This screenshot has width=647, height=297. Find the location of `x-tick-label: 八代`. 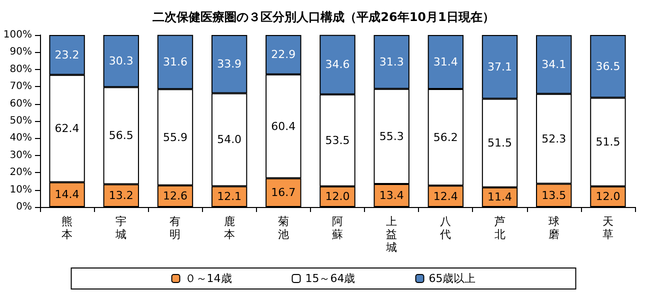

x-tick-label: 八代 is located at coordinates (445, 228).